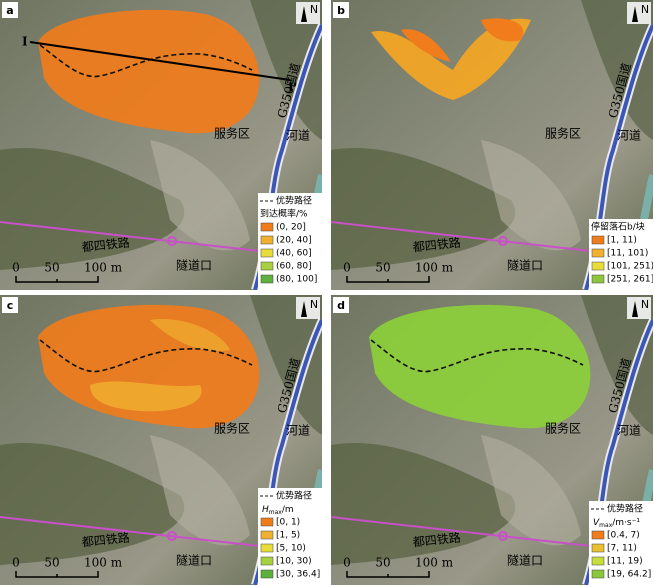 The height and width of the screenshot is (586, 654). I want to click on legend-item-label: [101, 251), so click(630, 267).